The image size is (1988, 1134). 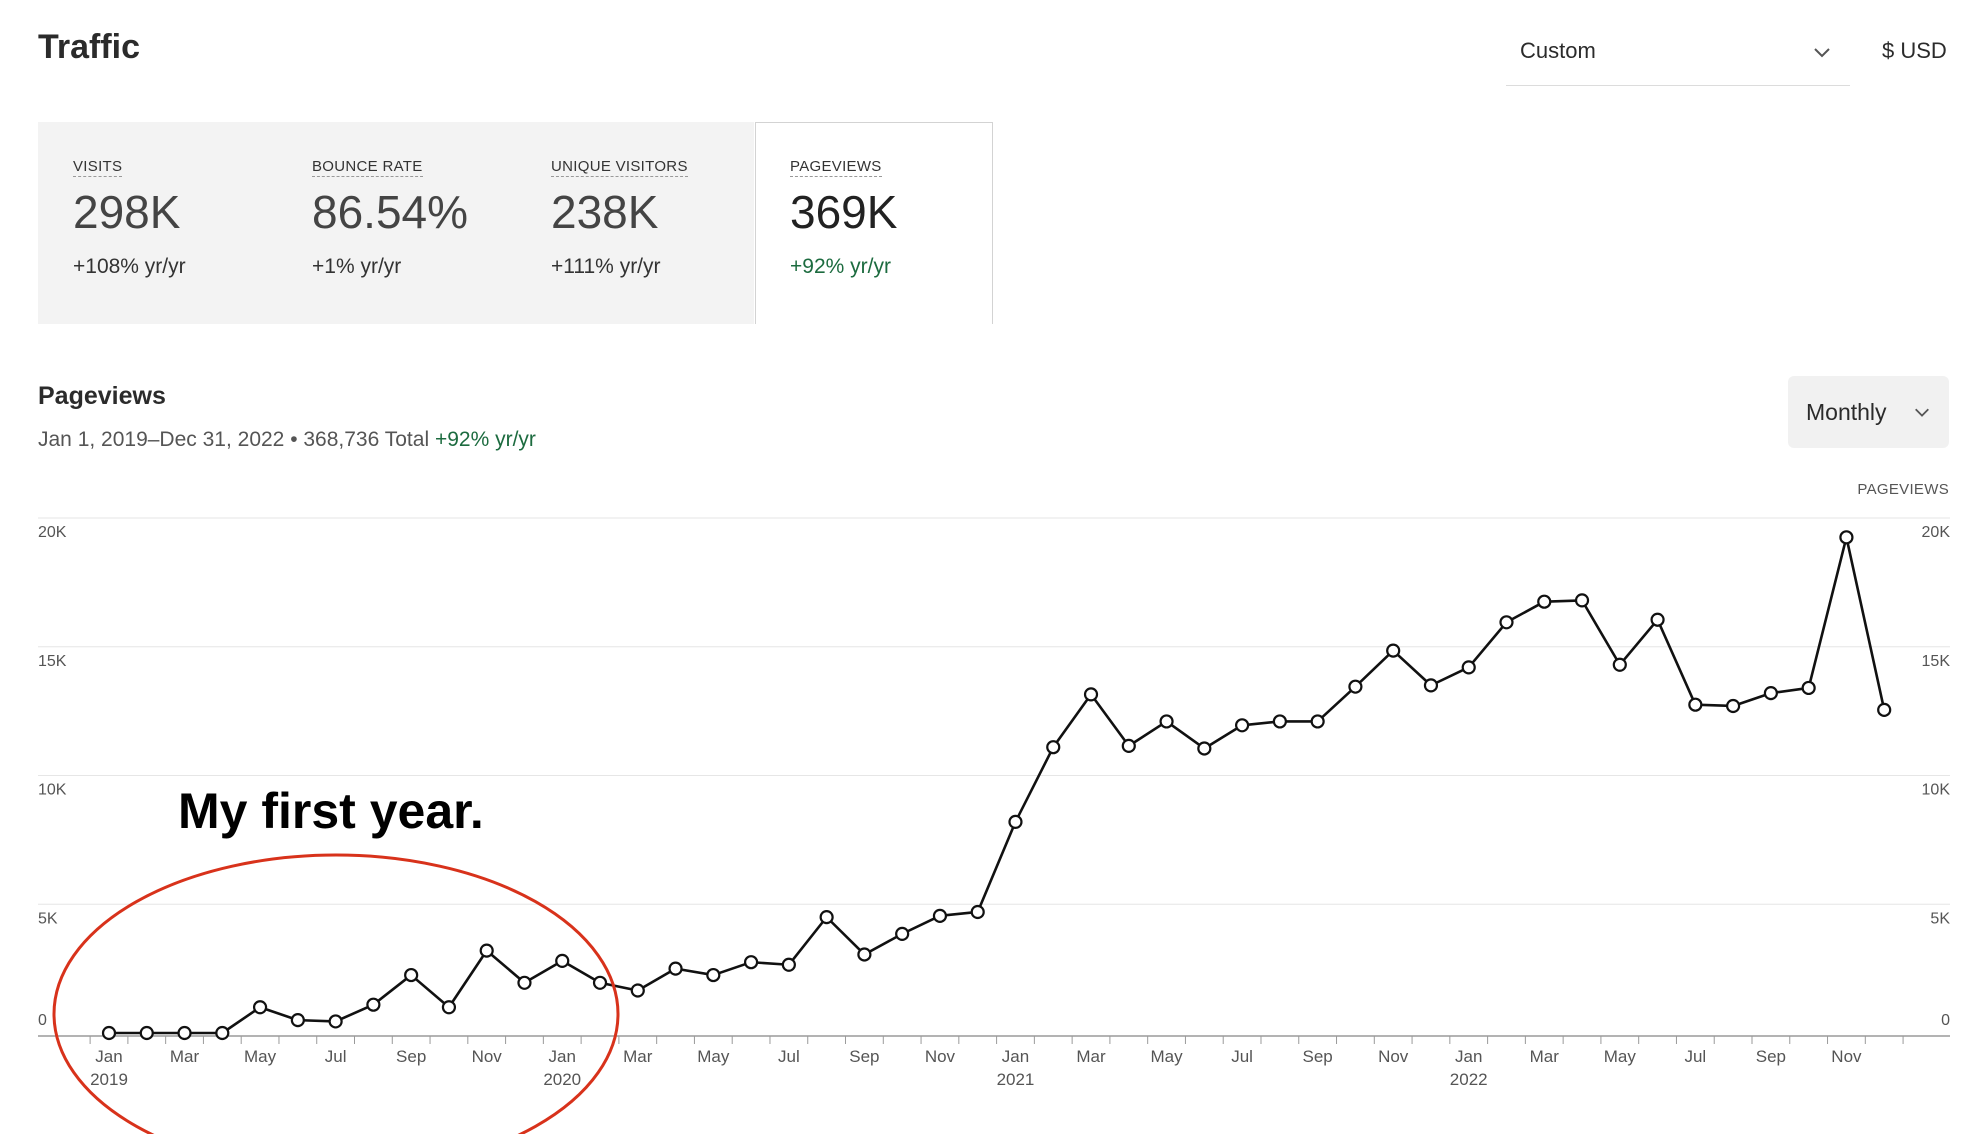 What do you see at coordinates (485, 439) in the screenshot?
I see `total-change: +92% yr/yr` at bounding box center [485, 439].